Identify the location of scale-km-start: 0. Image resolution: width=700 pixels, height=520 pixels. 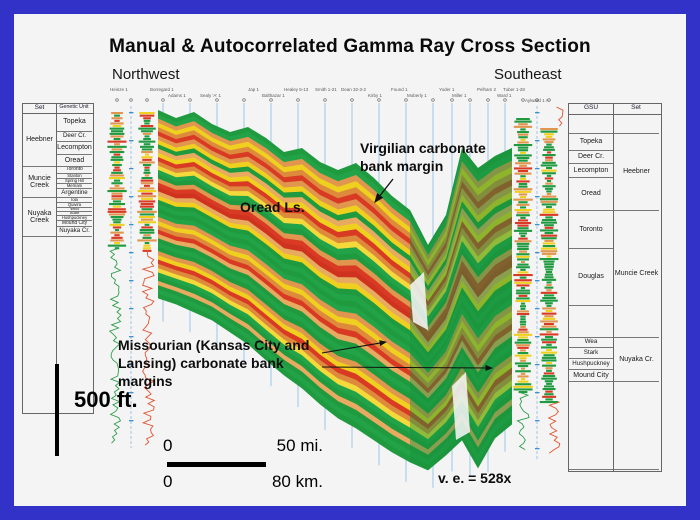
(168, 481).